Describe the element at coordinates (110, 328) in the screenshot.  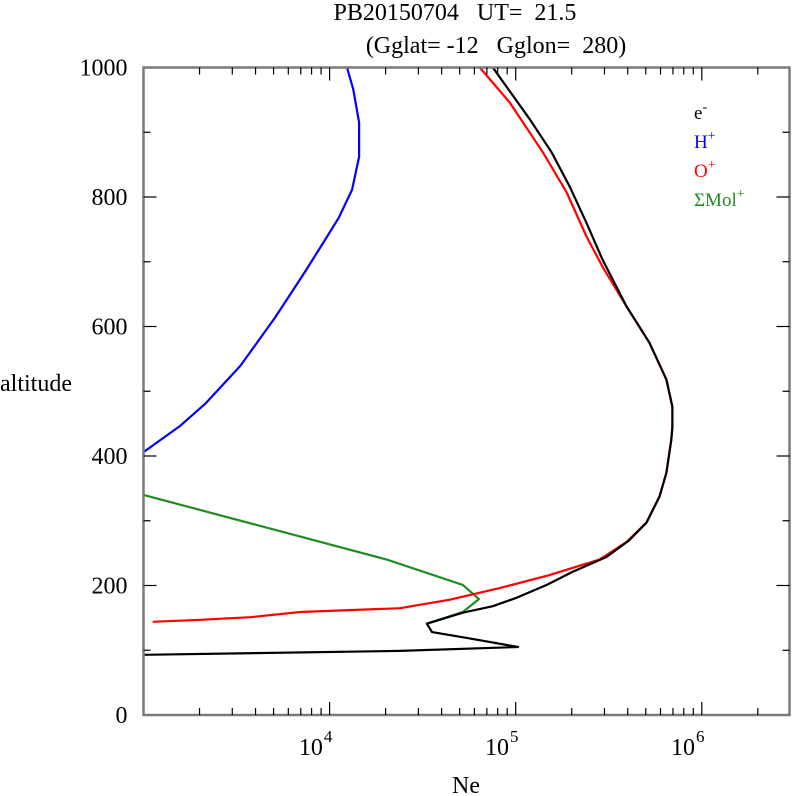
I see `y-tick-label: 600` at that location.